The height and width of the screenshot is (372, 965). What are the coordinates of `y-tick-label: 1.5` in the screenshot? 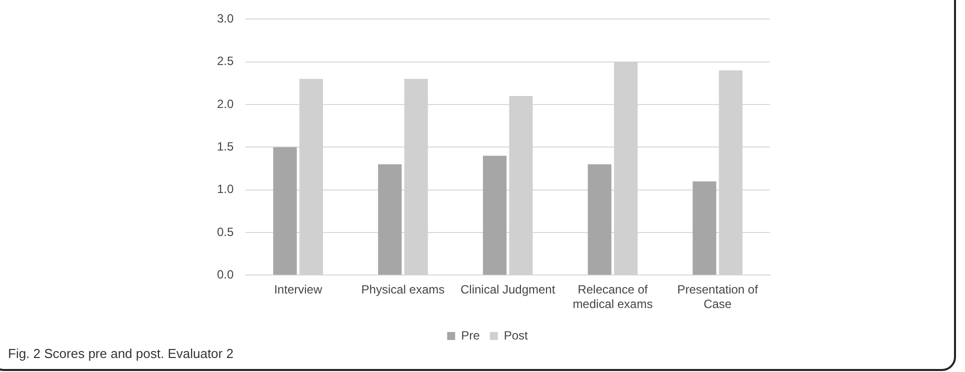 It's located at (225, 147).